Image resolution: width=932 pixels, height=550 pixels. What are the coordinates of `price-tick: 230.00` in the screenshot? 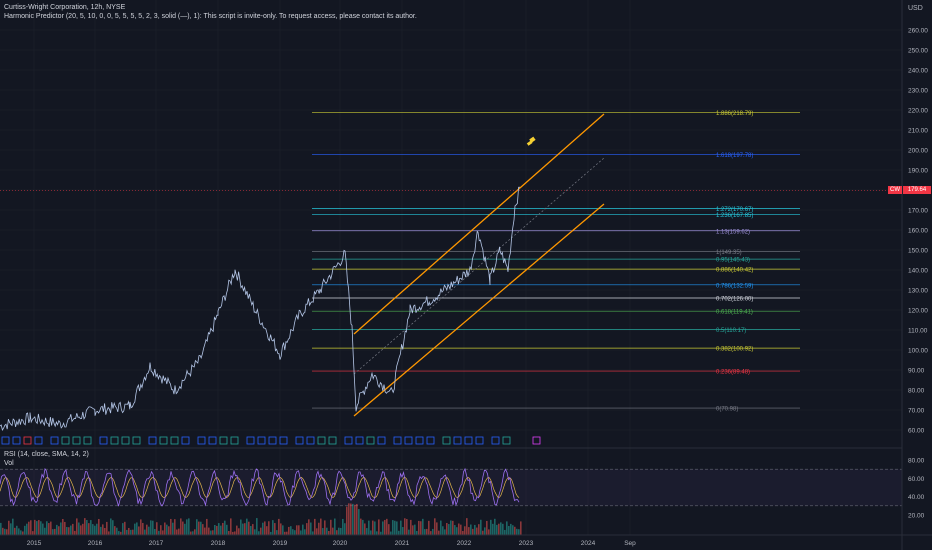 It's located at (918, 91).